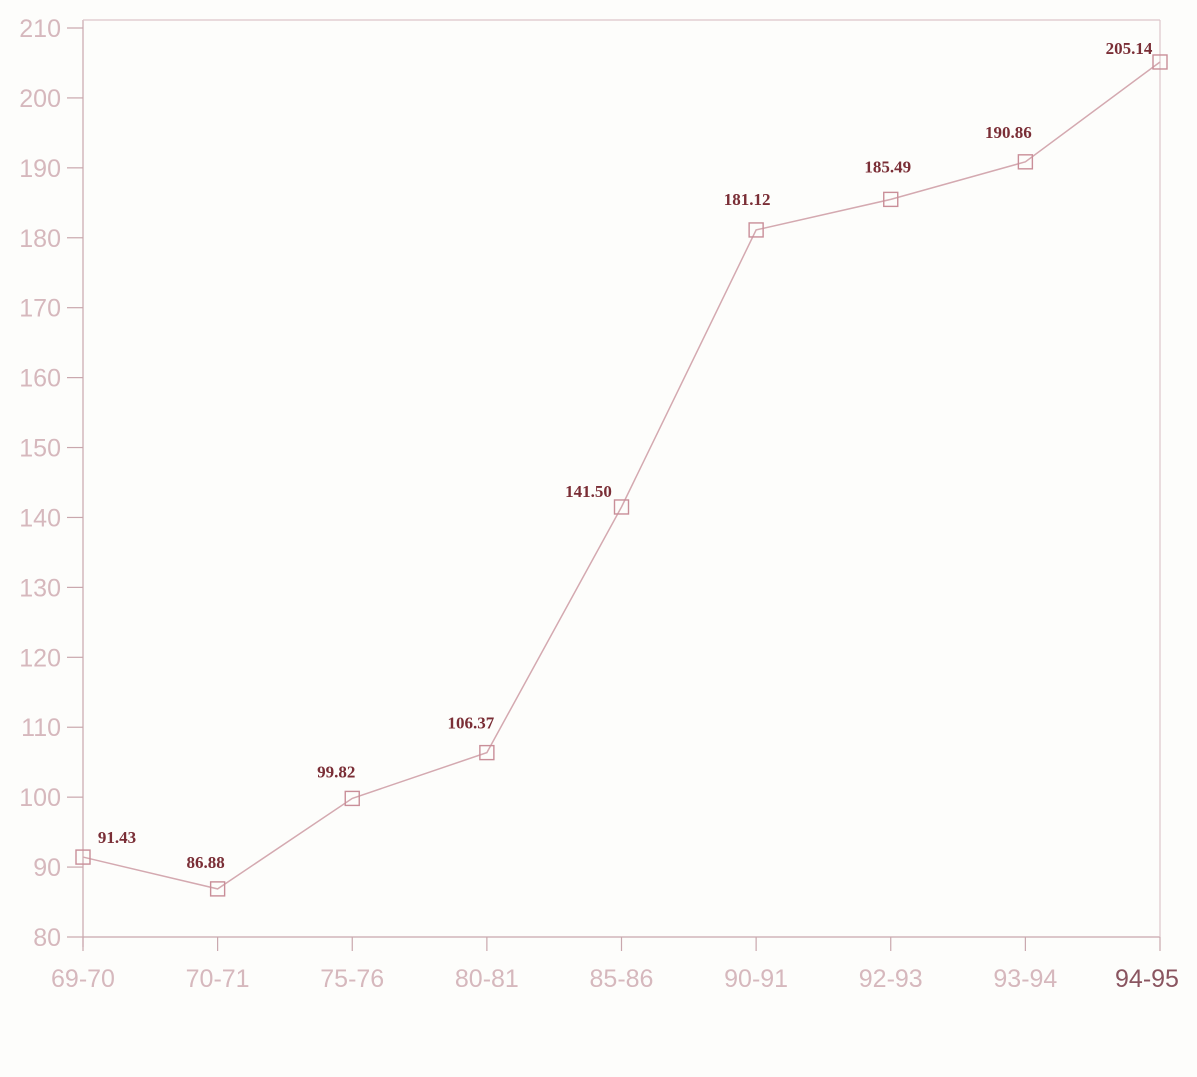 This screenshot has width=1197, height=1077. I want to click on x-tick-label: 80-81, so click(487, 979).